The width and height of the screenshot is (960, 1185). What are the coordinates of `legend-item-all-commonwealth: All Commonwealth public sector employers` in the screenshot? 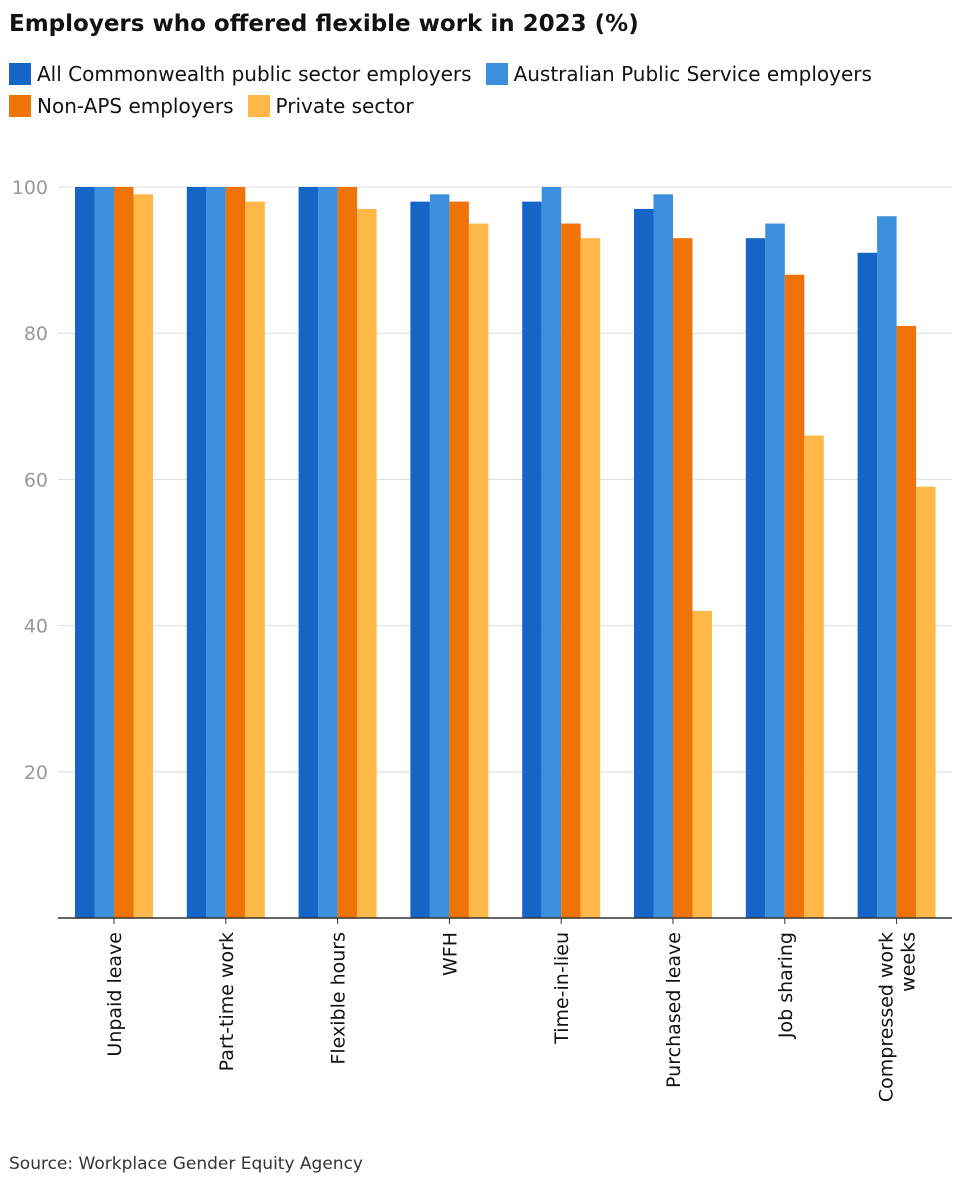 It's located at (240, 74).